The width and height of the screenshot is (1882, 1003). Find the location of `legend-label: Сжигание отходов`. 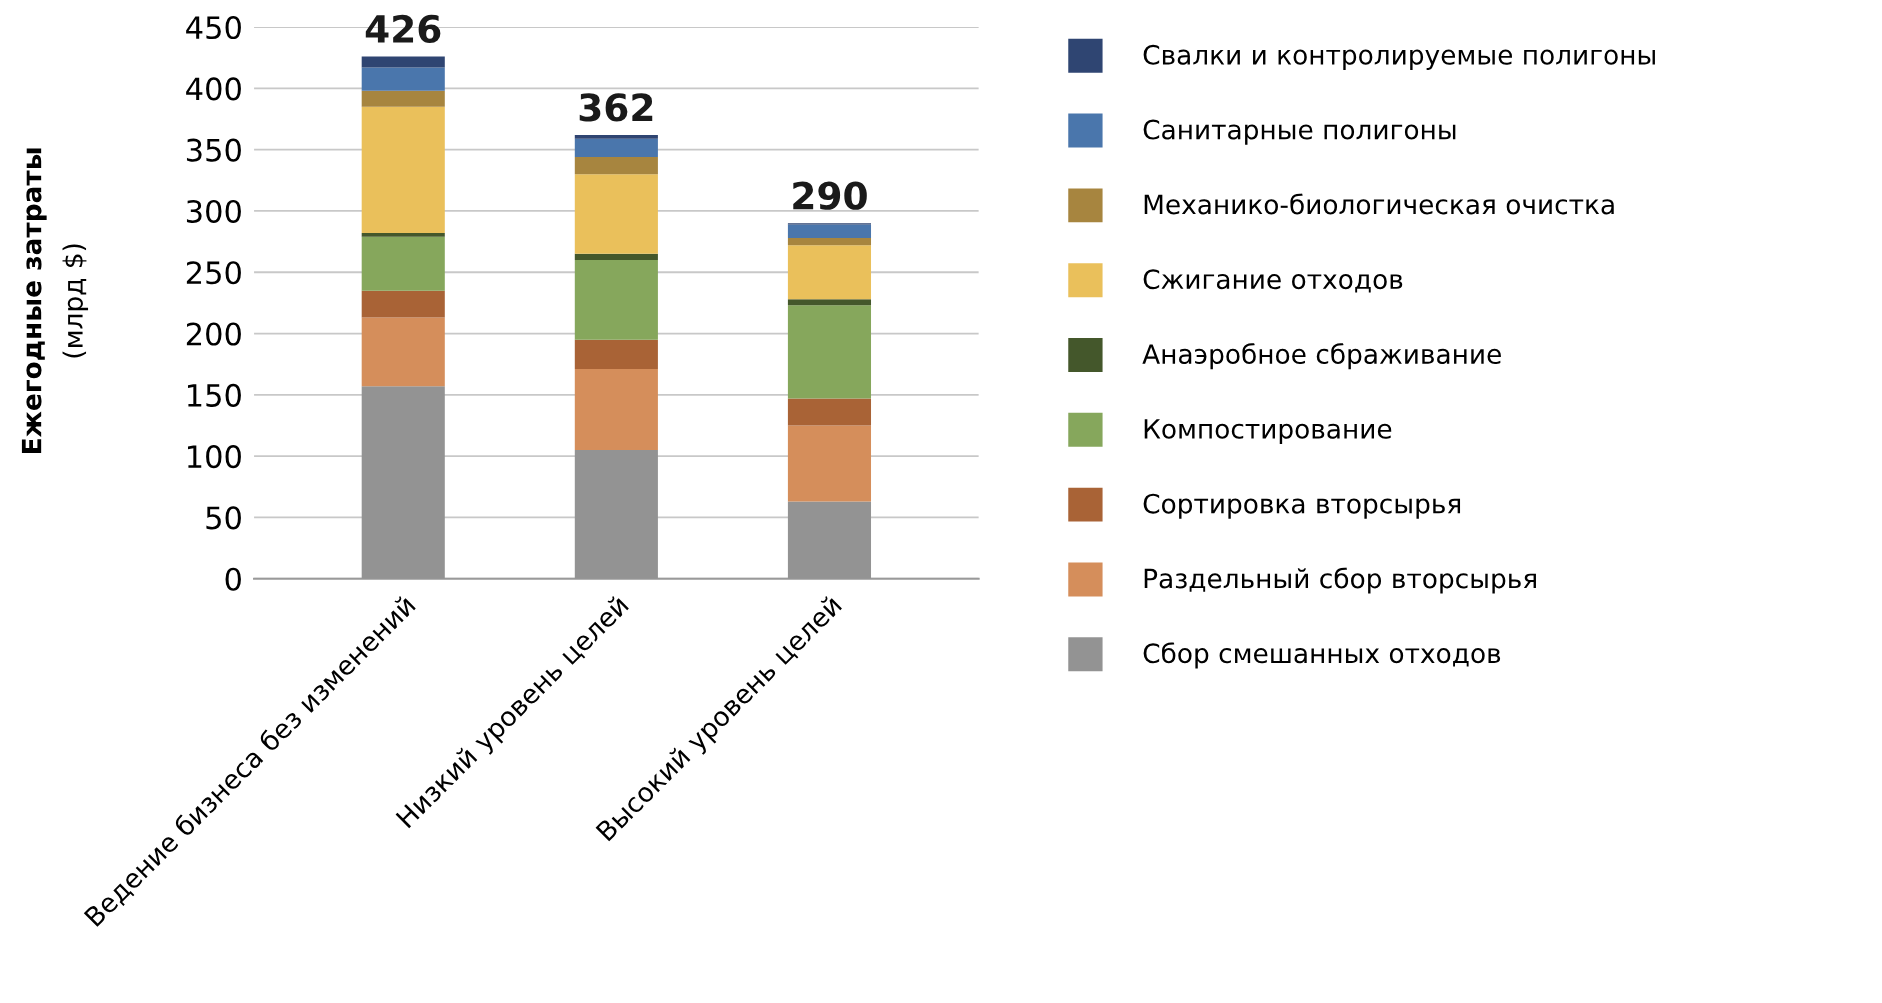

legend-label: Сжигание отходов is located at coordinates (1273, 281).